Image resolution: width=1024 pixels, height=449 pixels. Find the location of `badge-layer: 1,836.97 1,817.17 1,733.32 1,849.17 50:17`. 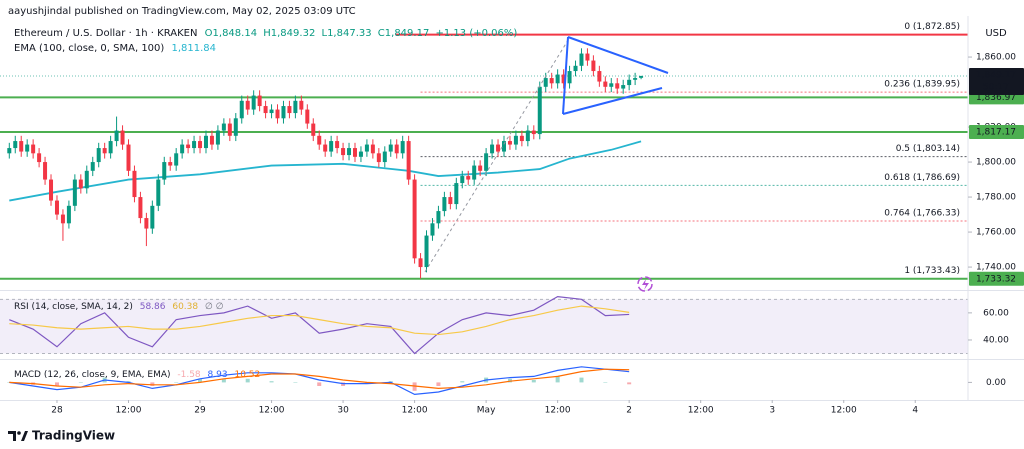

badge-layer: 1,836.97 1,817.17 1,733.32 1,849.17 50:17 is located at coordinates (996, 177).